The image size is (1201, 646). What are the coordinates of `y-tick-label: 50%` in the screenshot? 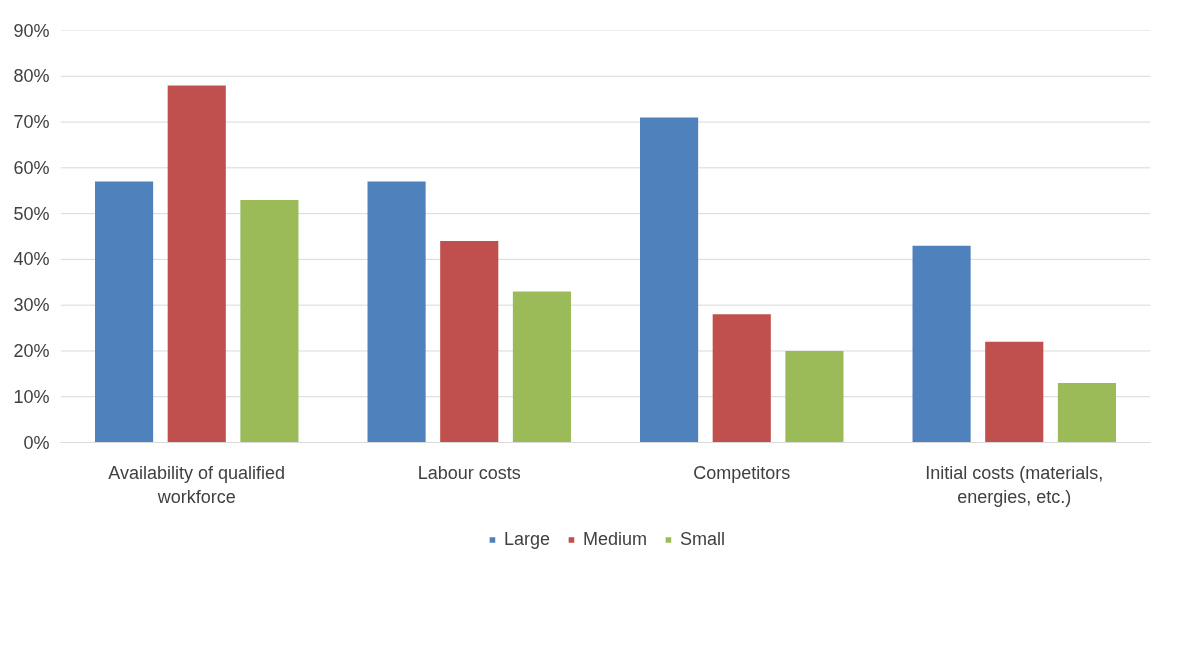 It's located at (31, 213).